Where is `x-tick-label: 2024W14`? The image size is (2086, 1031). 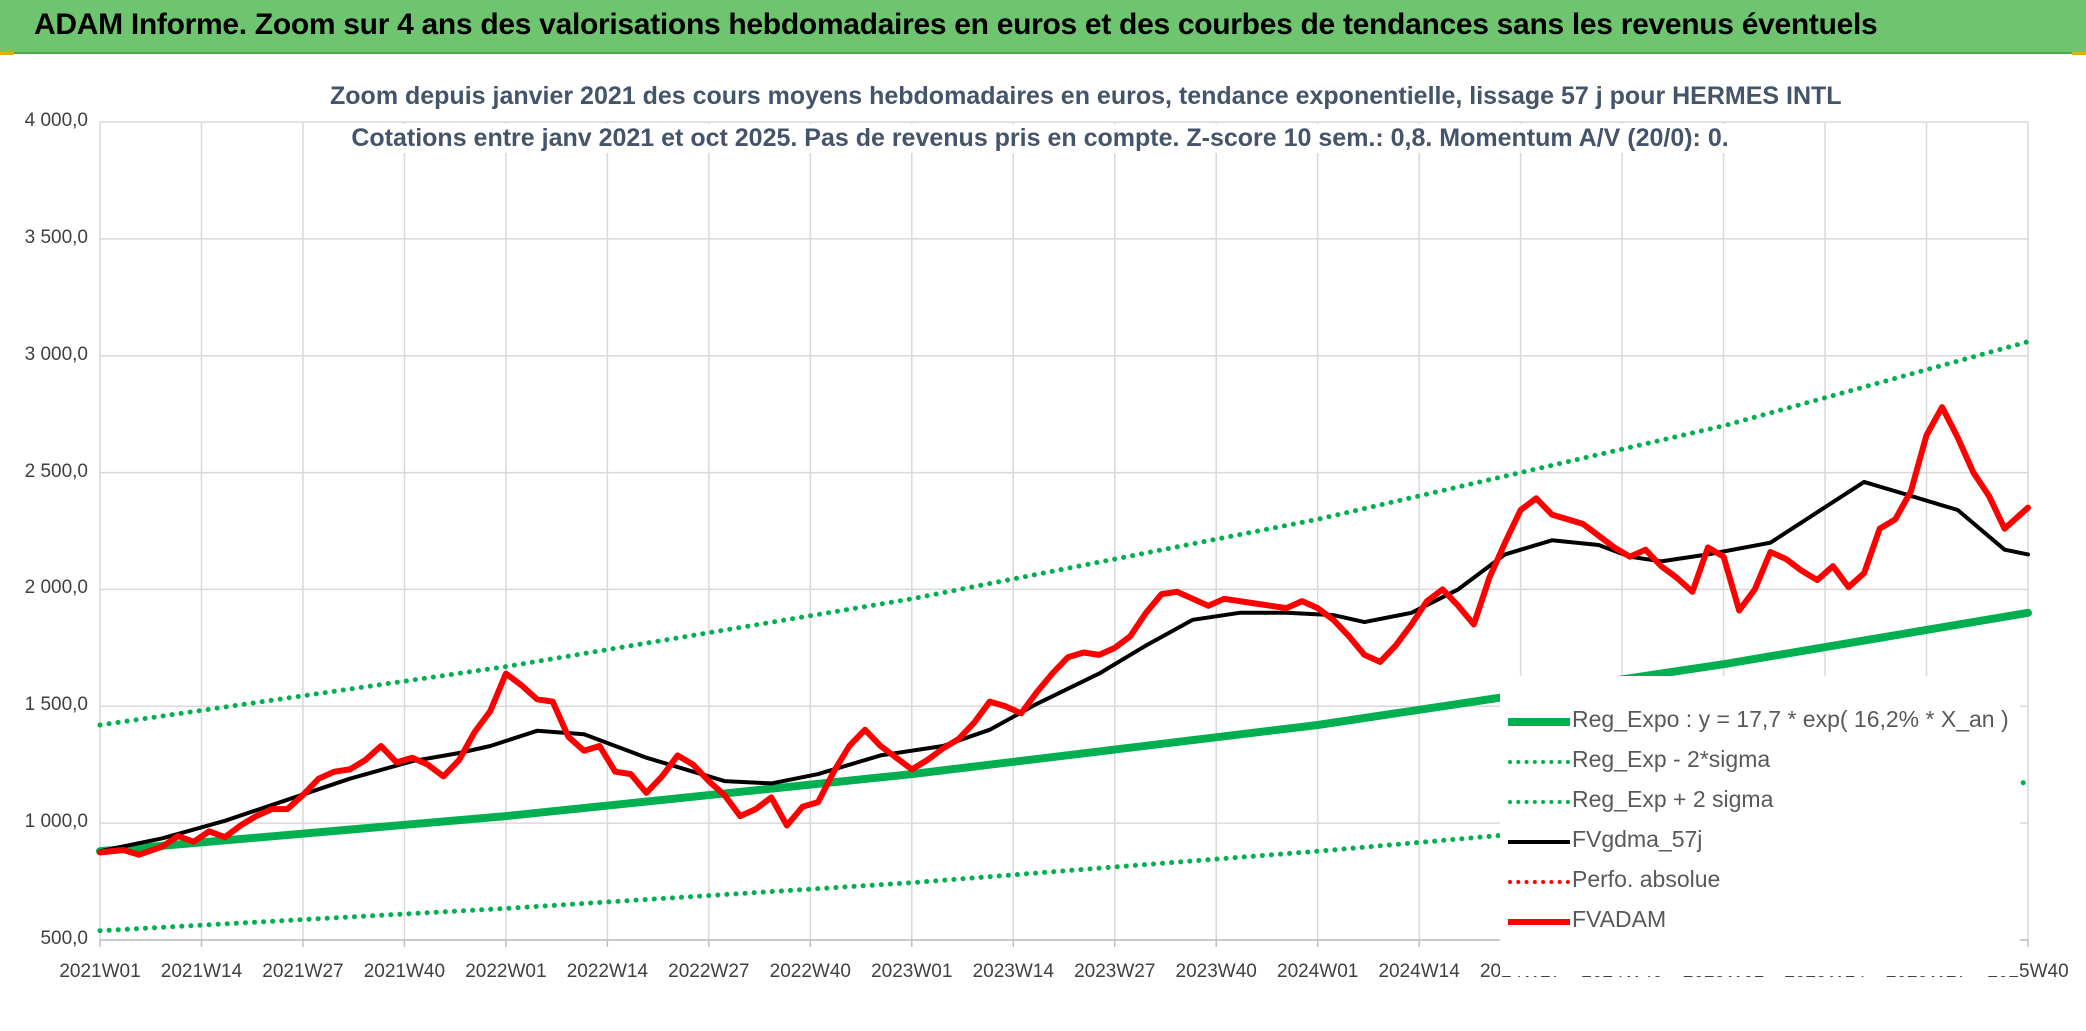
x-tick-label: 2024W14 is located at coordinates (1419, 971).